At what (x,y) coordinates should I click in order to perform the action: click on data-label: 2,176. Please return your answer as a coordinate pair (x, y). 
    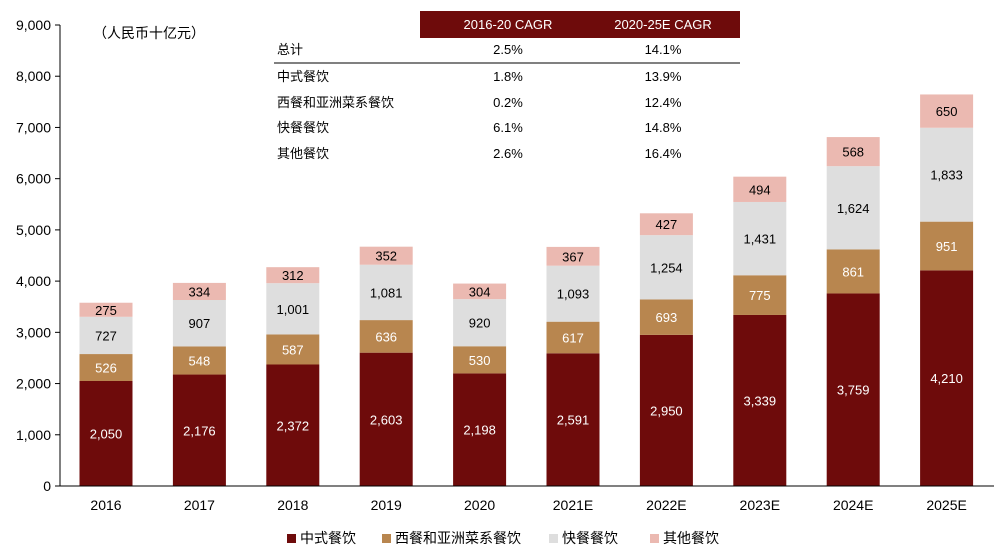
    Looking at the image, I should click on (199, 430).